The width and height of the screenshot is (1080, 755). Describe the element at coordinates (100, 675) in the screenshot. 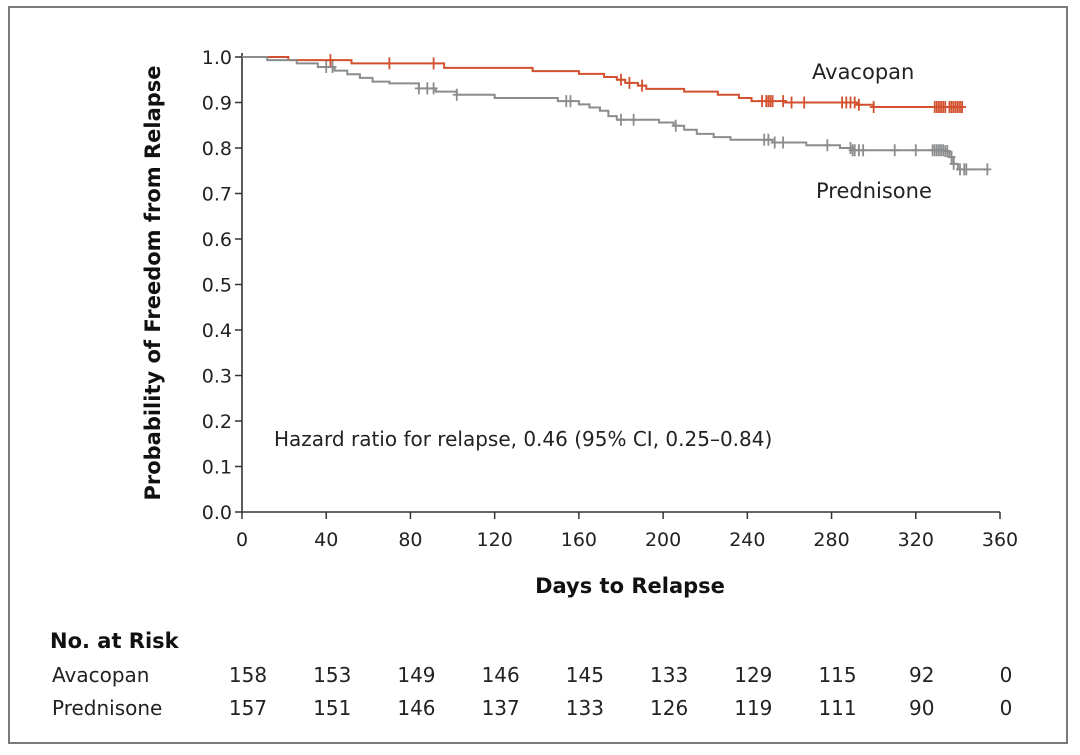

I see `risk-row-label-avacopan: Avacopan` at that location.